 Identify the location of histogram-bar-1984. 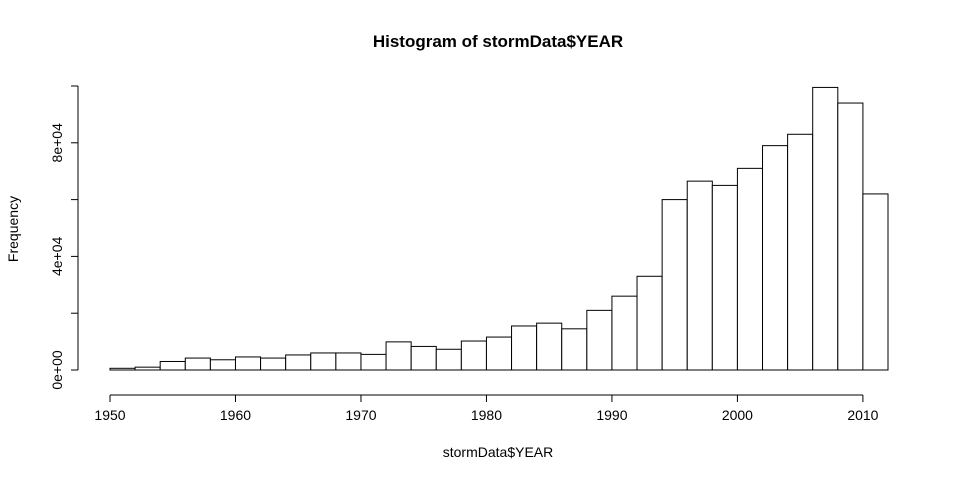
(549, 346).